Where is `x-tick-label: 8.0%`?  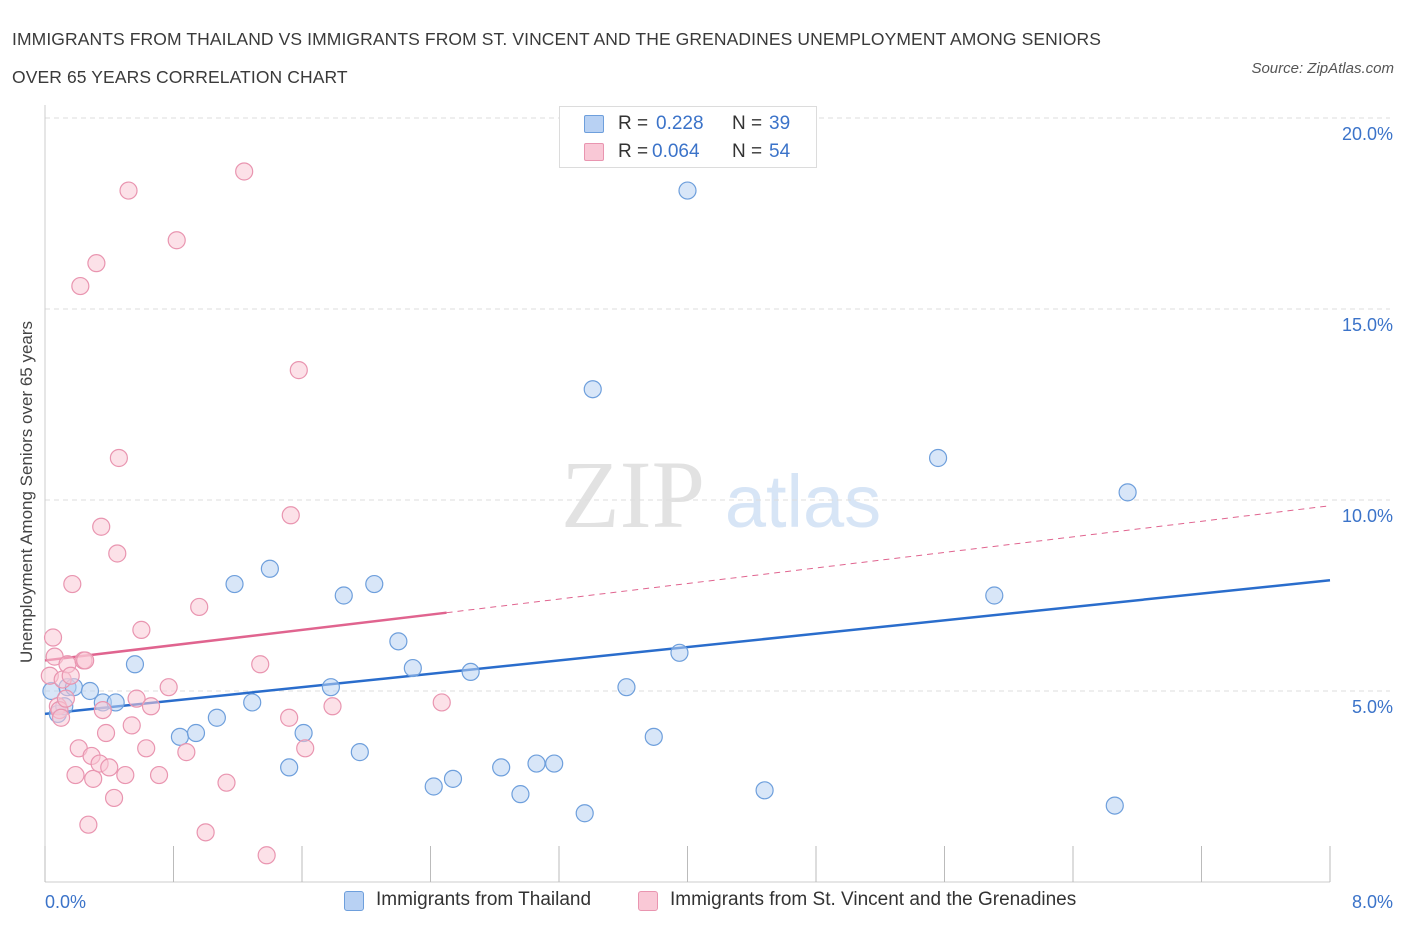
x-tick-label: 8.0% is located at coordinates (1372, 902).